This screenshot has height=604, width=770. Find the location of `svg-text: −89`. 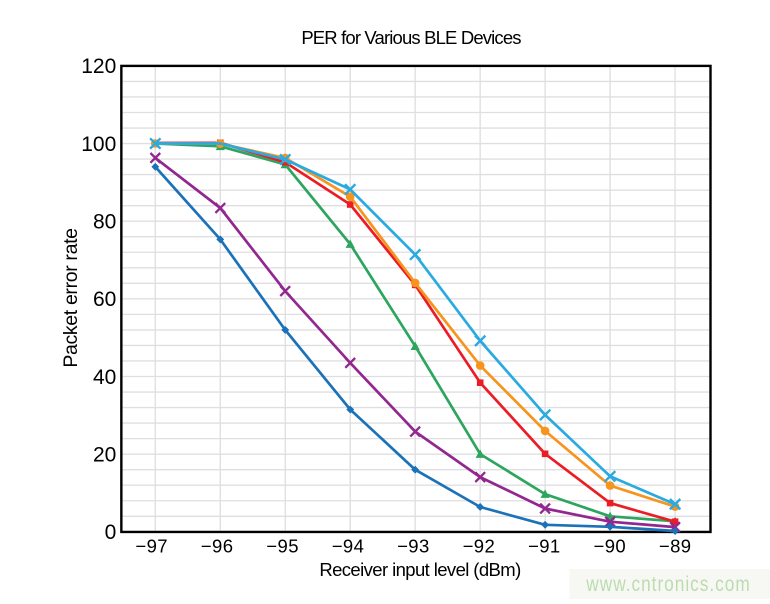

svg-text: −89 is located at coordinates (675, 546).